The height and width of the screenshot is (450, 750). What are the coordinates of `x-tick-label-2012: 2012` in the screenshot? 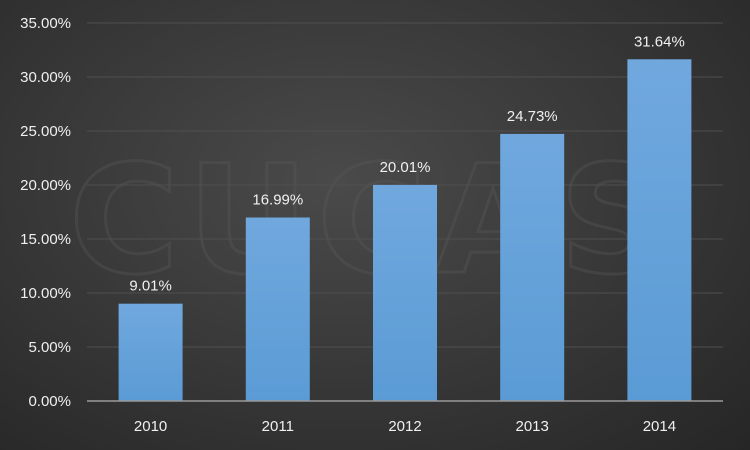 It's located at (404, 426).